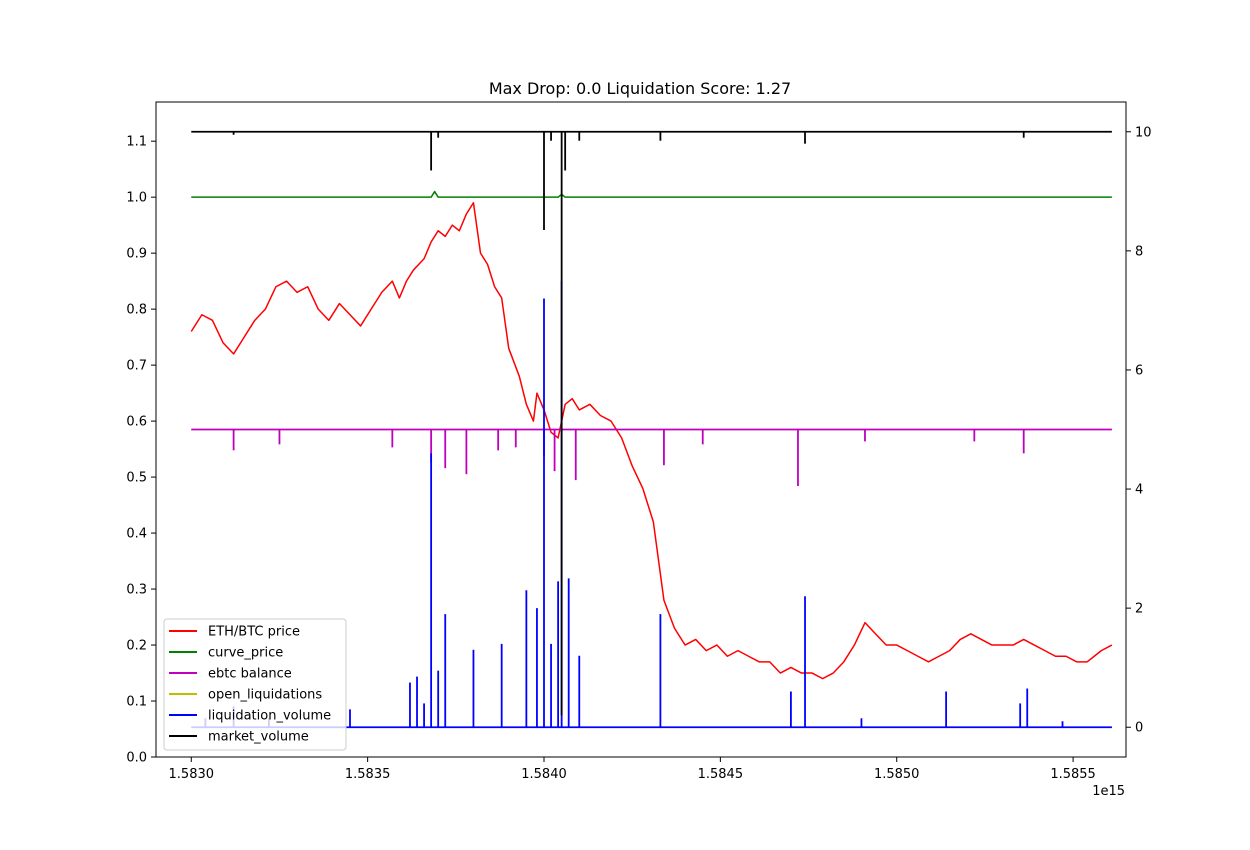 The image size is (1250, 850). I want to click on left-y-tick-label: 0.4, so click(136, 534).